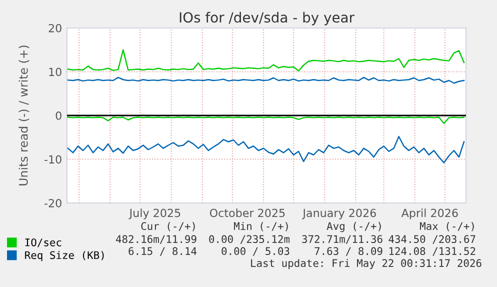 This screenshot has height=287, width=497. Describe the element at coordinates (24, 116) in the screenshot. I see `y-axis-title: Units read (-) / write (+)` at that location.